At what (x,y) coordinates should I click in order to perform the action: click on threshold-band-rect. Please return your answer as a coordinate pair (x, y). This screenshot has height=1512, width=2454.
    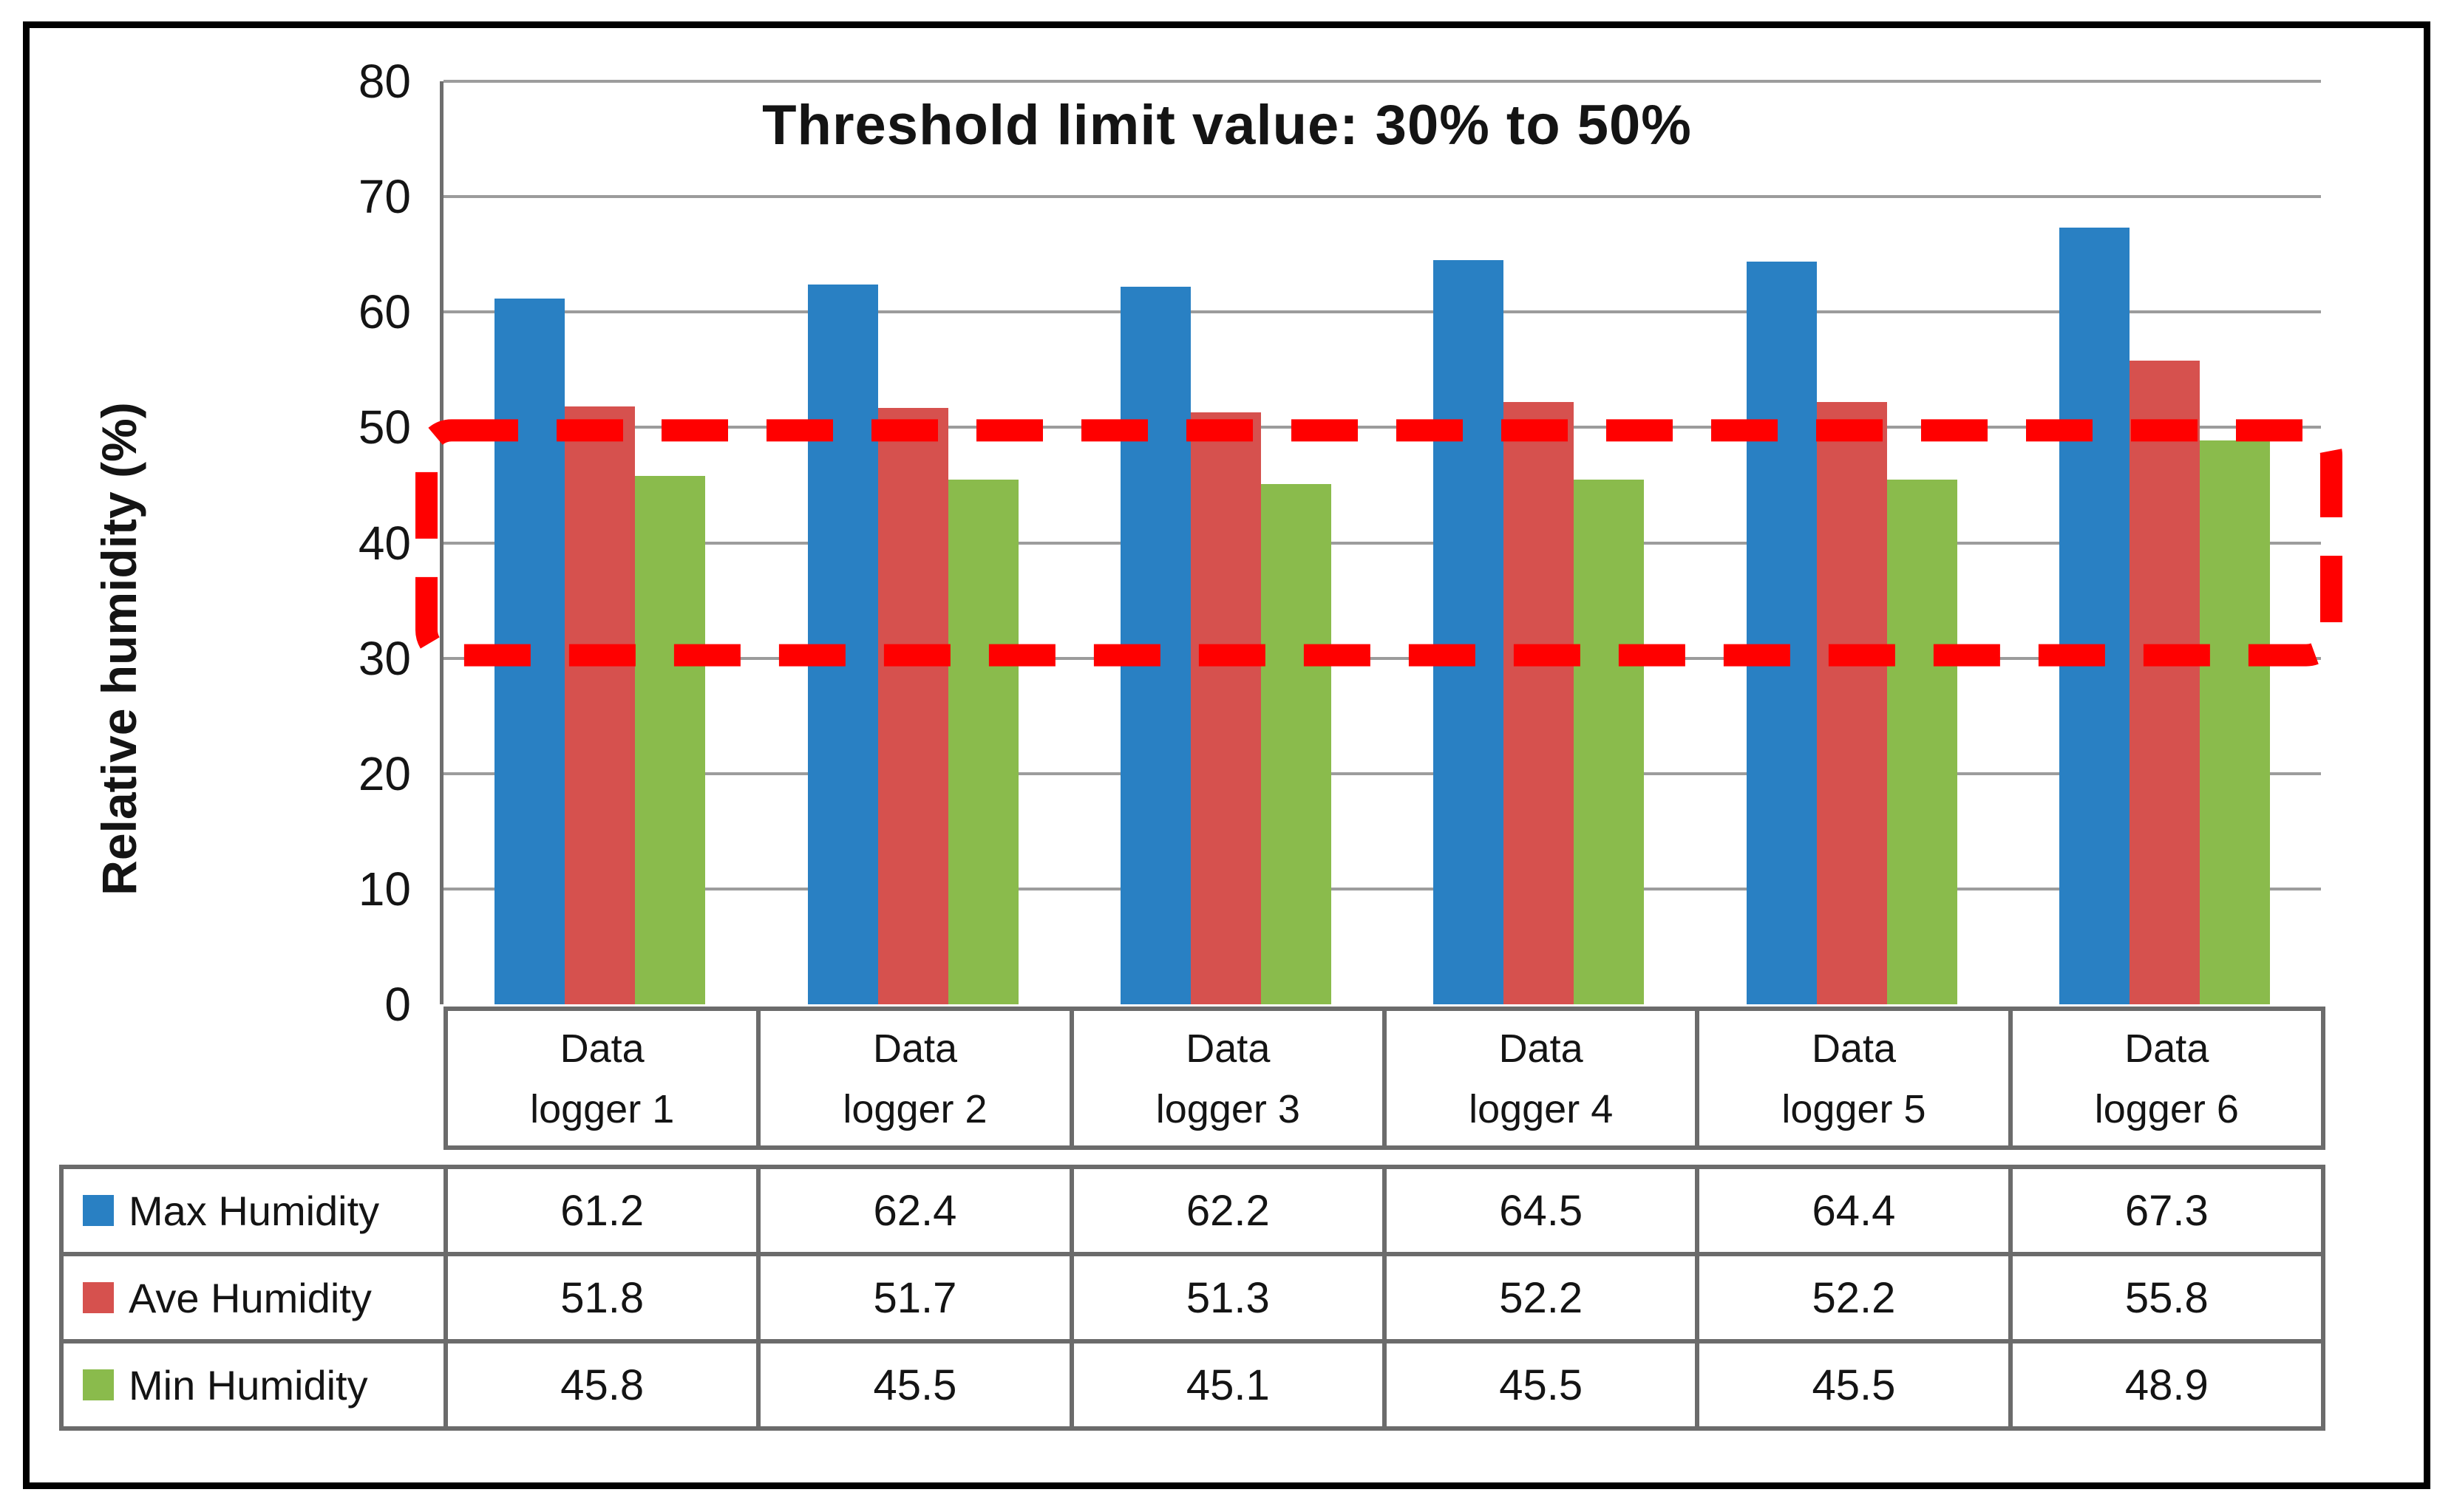
    Looking at the image, I should click on (1378, 543).